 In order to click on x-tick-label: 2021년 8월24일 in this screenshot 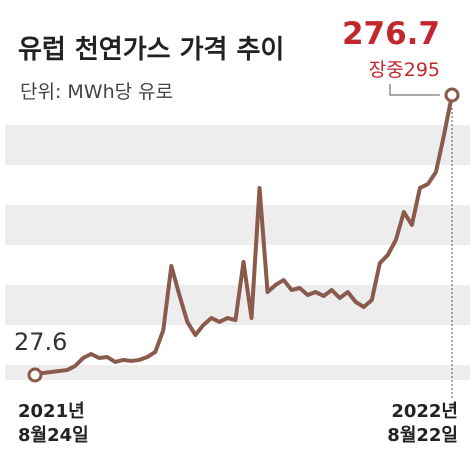, I will do `click(53, 423)`.